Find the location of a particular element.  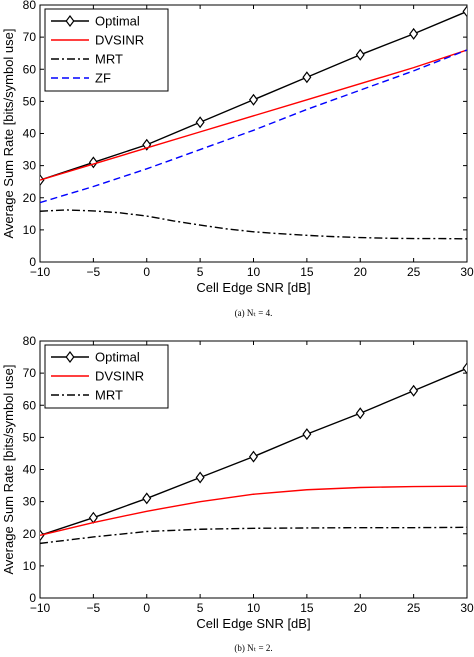

chart-caption: (a) Nₜ = 4. is located at coordinates (254, 313).